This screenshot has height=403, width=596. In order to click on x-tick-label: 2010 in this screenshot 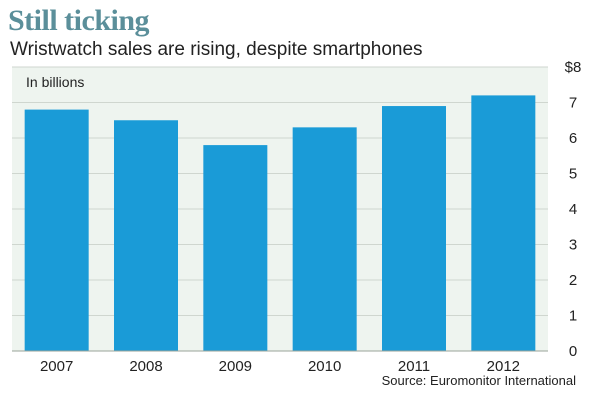, I will do `click(324, 366)`.